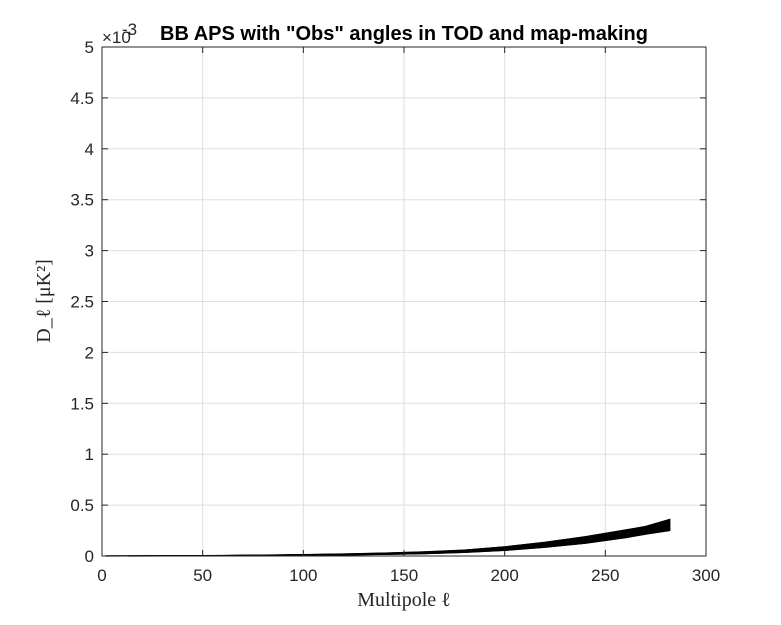 This screenshot has width=781, height=625. What do you see at coordinates (82, 505) in the screenshot?
I see `y-tick-label: 0.5` at bounding box center [82, 505].